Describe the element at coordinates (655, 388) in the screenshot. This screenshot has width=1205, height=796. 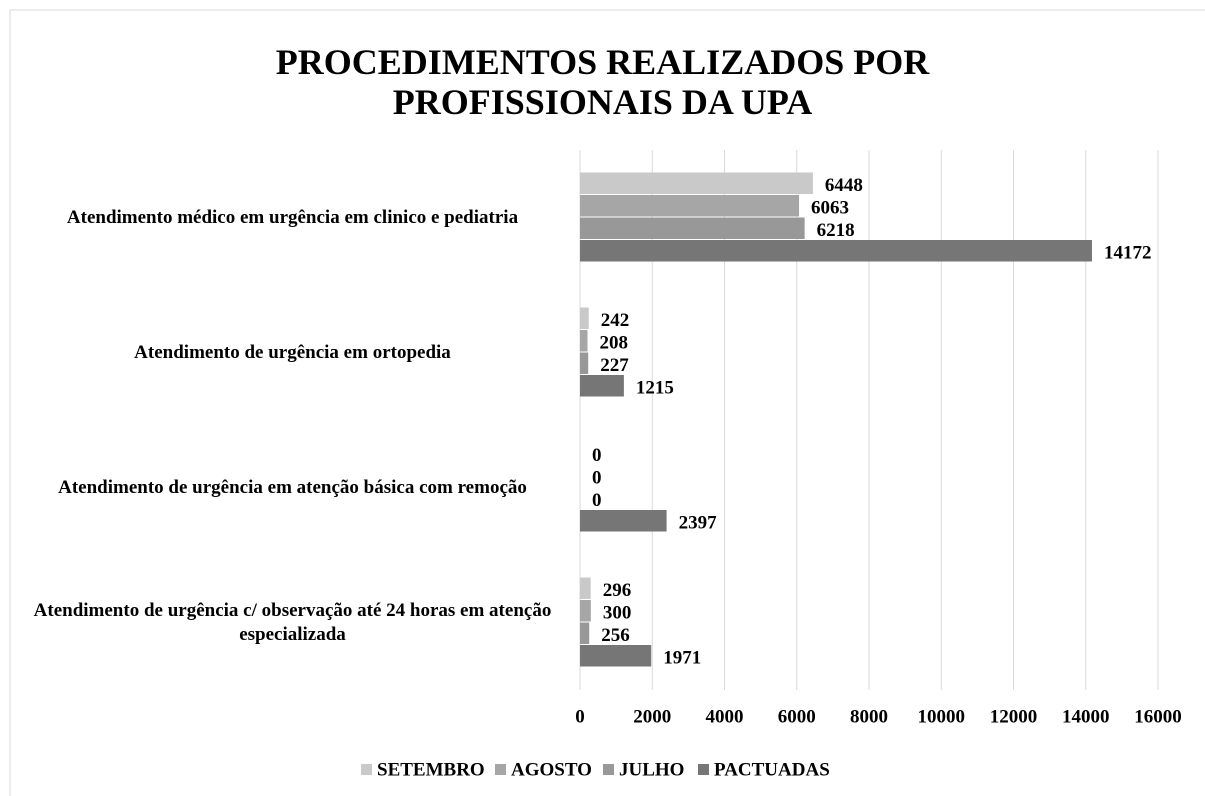
I see `data-label: 1215` at that location.